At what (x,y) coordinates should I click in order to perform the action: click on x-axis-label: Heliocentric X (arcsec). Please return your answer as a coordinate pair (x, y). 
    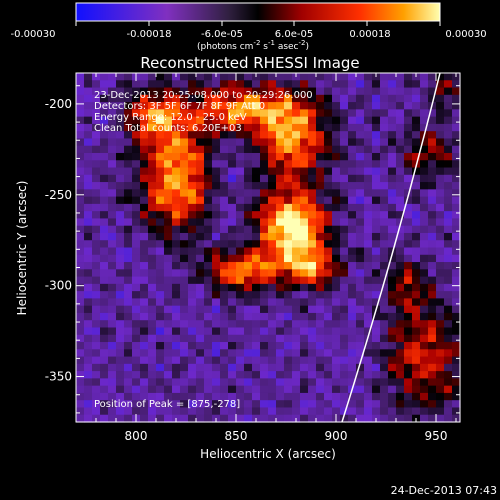
    Looking at the image, I should click on (268, 454).